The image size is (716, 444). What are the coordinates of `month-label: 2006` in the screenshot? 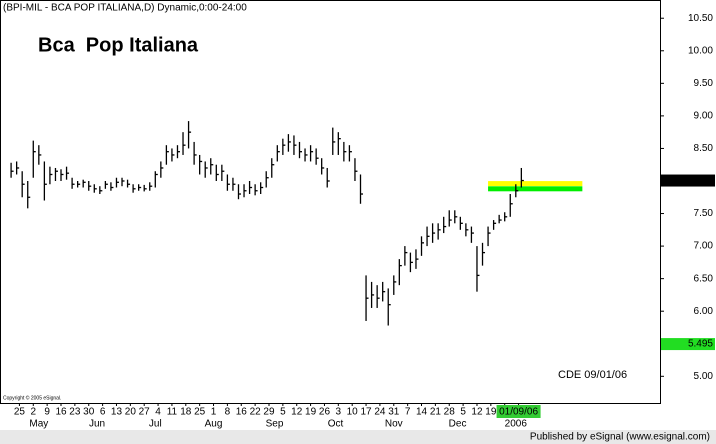 It's located at (516, 424).